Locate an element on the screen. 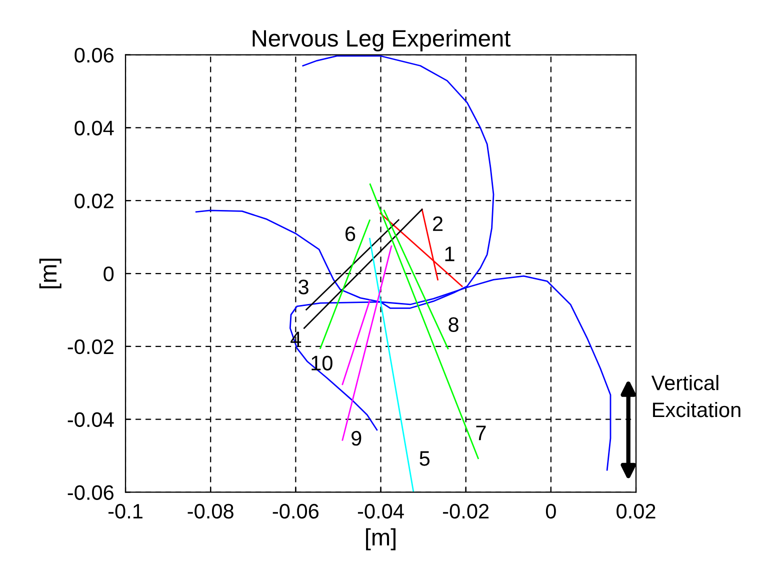 The width and height of the screenshot is (770, 571). y-tick-label: -0.02 is located at coordinates (91, 346).